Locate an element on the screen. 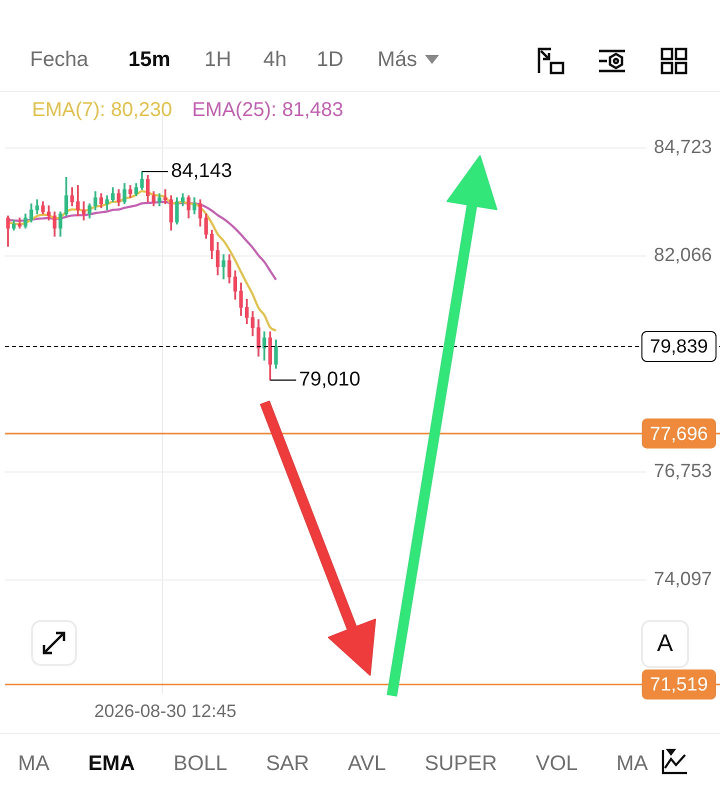  text: EMA is located at coordinates (111, 764).